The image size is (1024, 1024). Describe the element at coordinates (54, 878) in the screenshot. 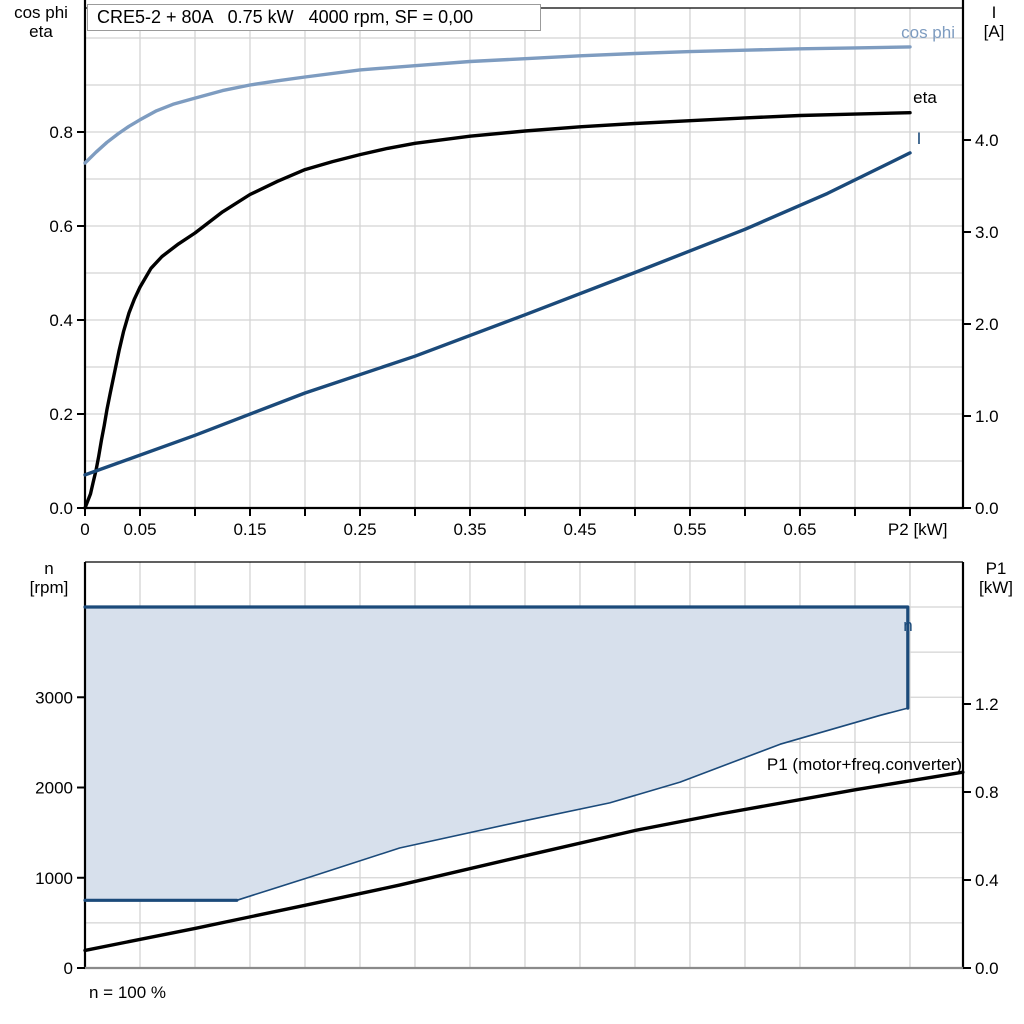

I see `left-tick-label: 1000` at that location.